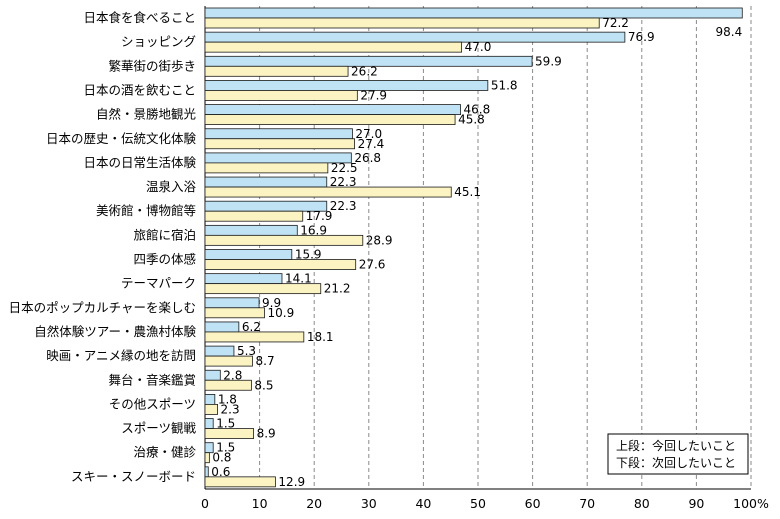 Image resolution: width=780 pixels, height=519 pixels. Describe the element at coordinates (368, 134) in the screenshot. I see `data-label: 27.0` at that location.